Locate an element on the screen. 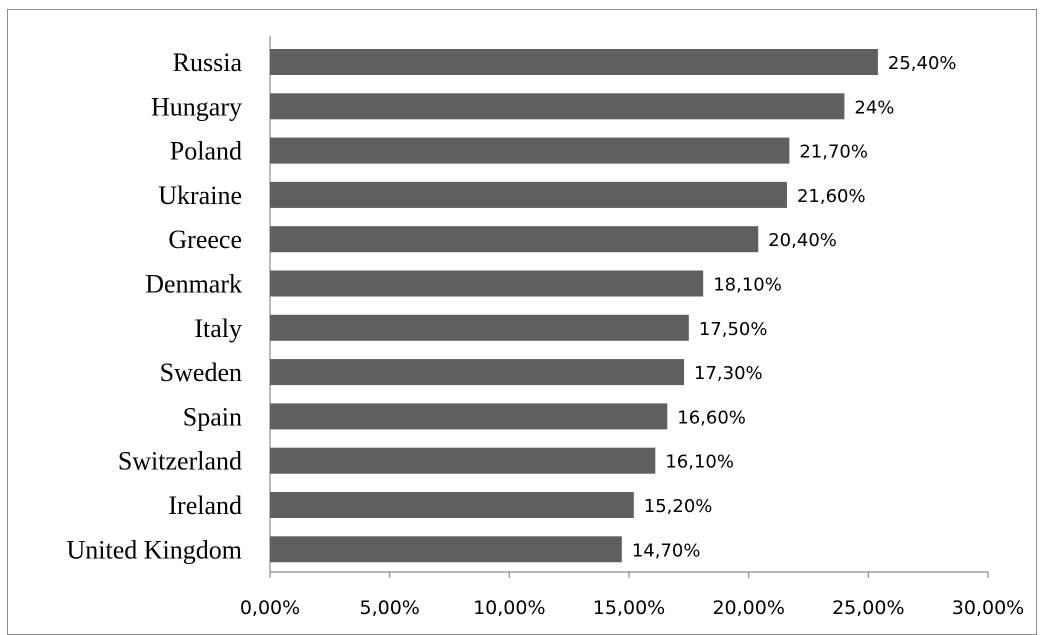 This screenshot has height=635, width=1042. data-label: 25,40% is located at coordinates (922, 63).